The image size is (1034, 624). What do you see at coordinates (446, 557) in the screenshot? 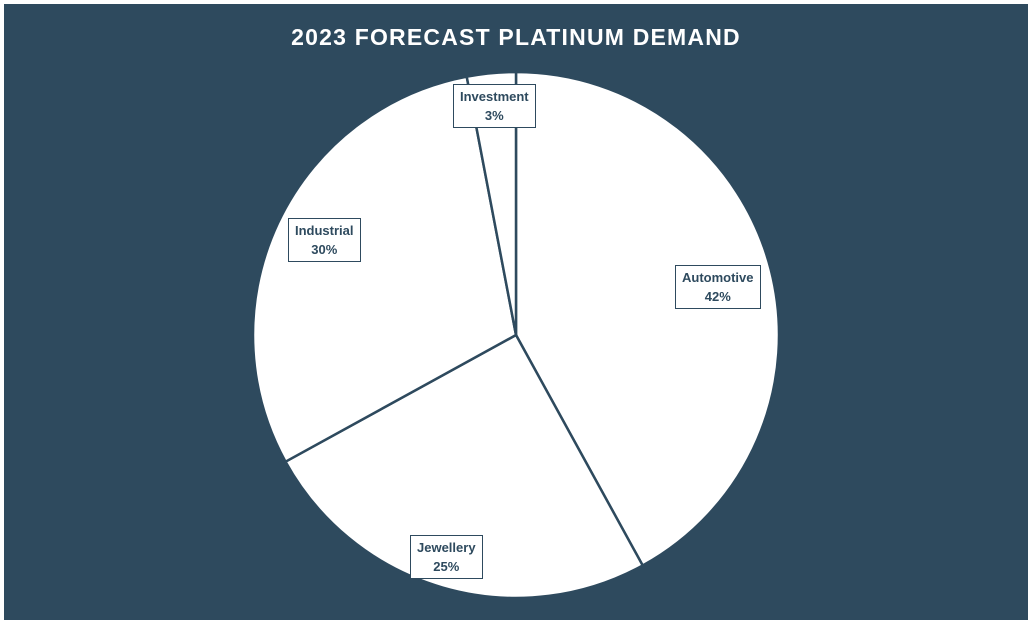
I see `label-jewellery: Jewellery 25%` at bounding box center [446, 557].